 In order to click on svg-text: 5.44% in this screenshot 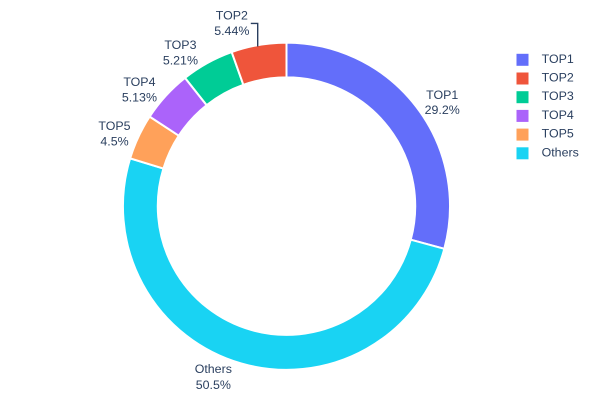, I will do `click(231, 31)`.